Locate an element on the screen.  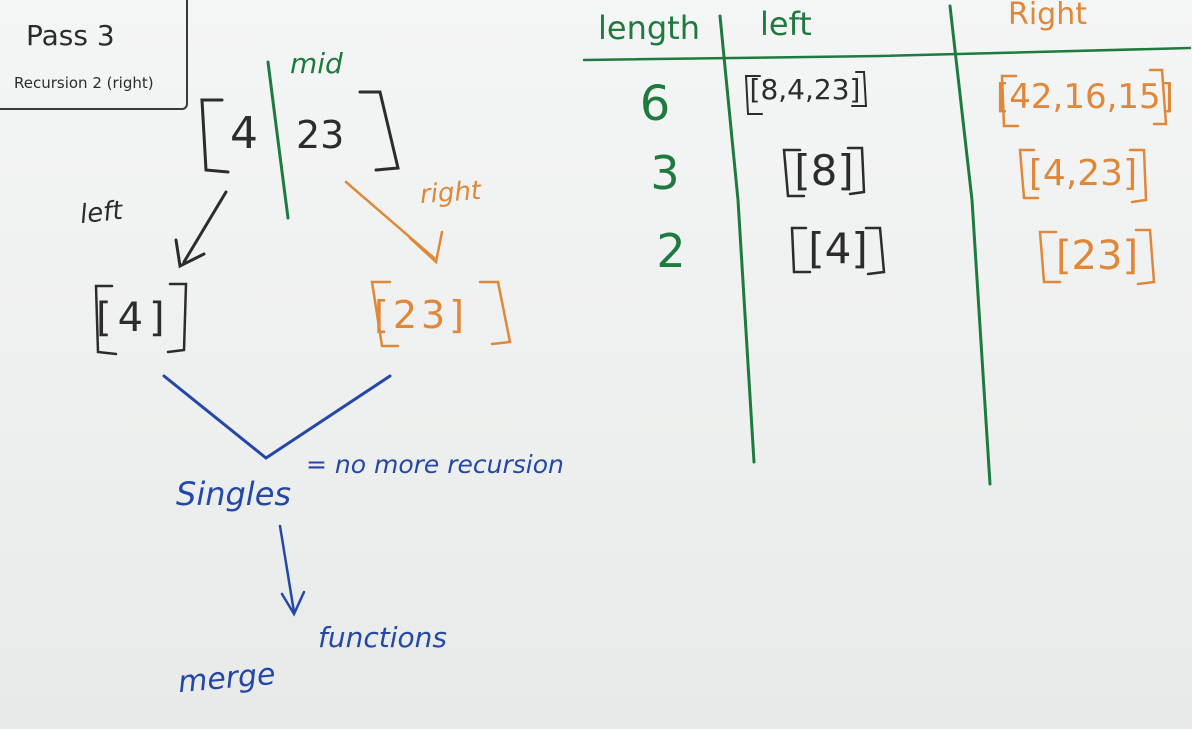
right-arrow-head is located at coordinates (426, 247).